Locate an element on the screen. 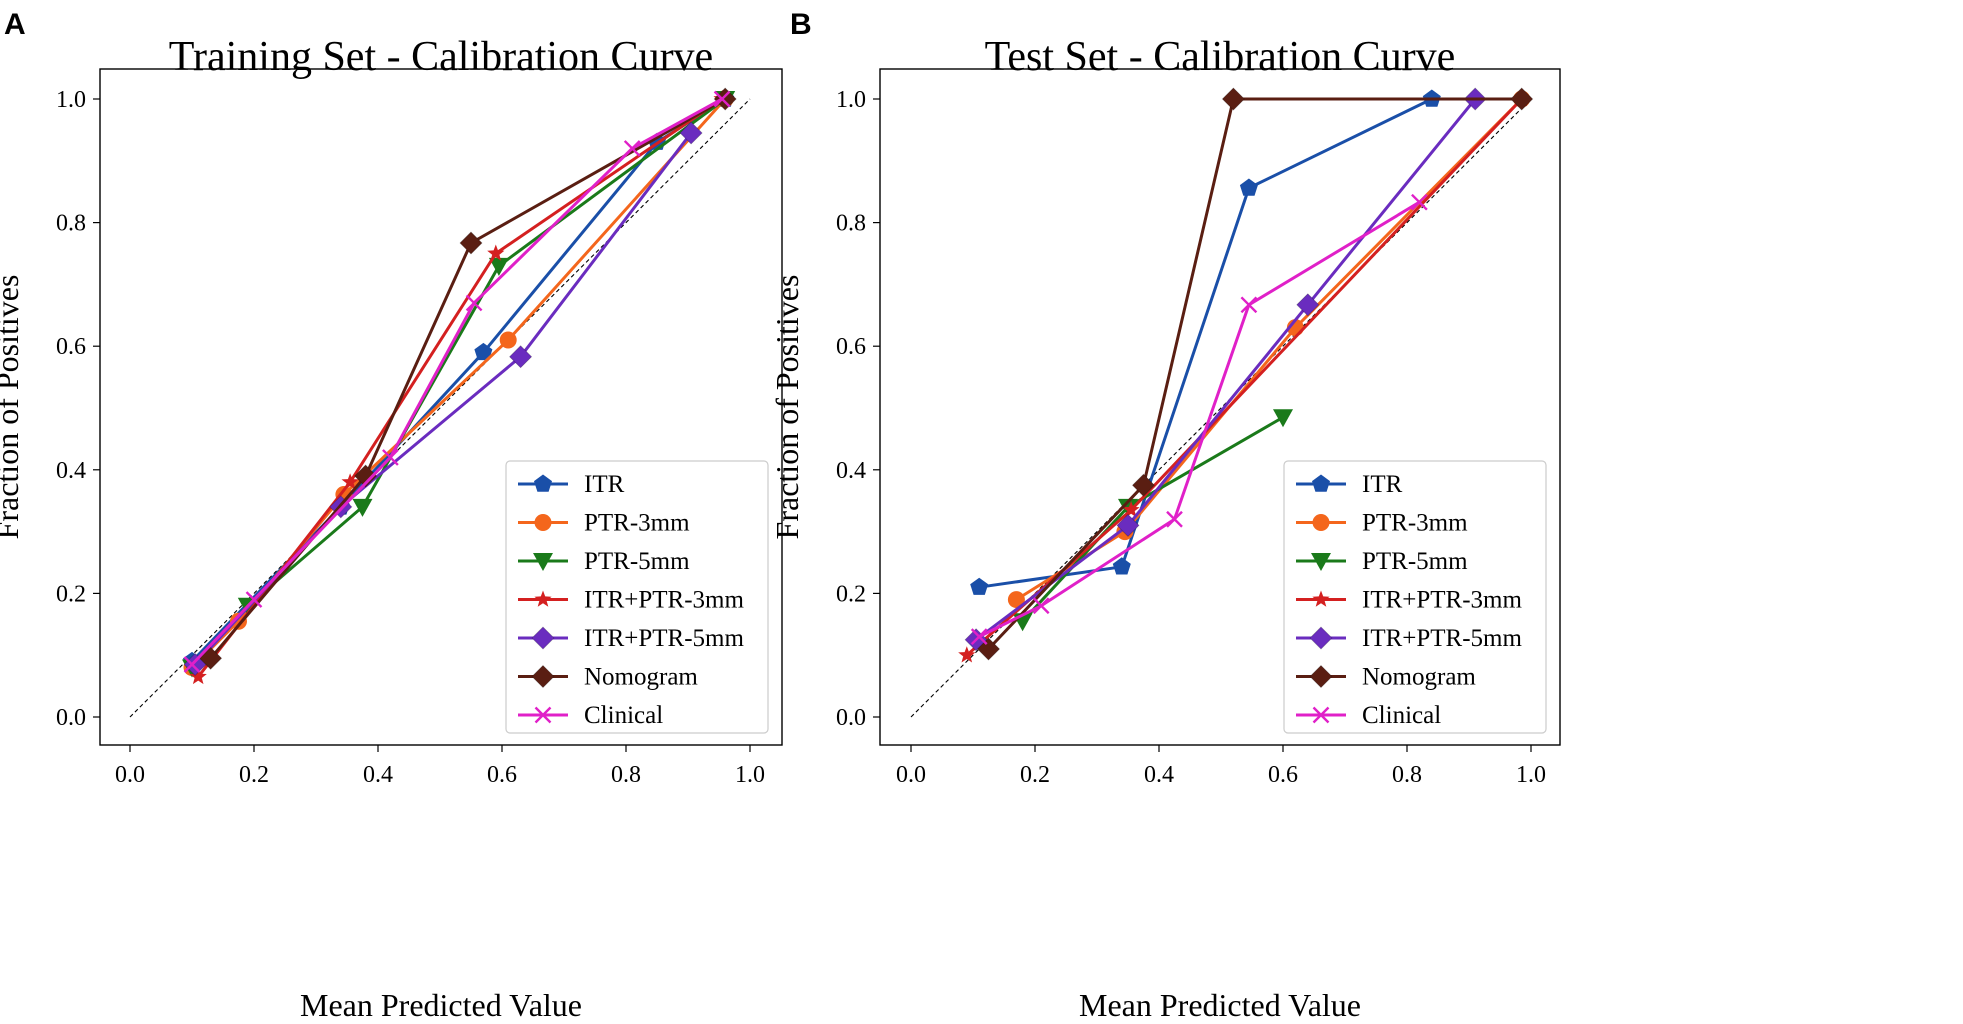 This screenshot has height=1024, width=1963. series-line-ptr-3mm is located at coordinates (1269, 349).